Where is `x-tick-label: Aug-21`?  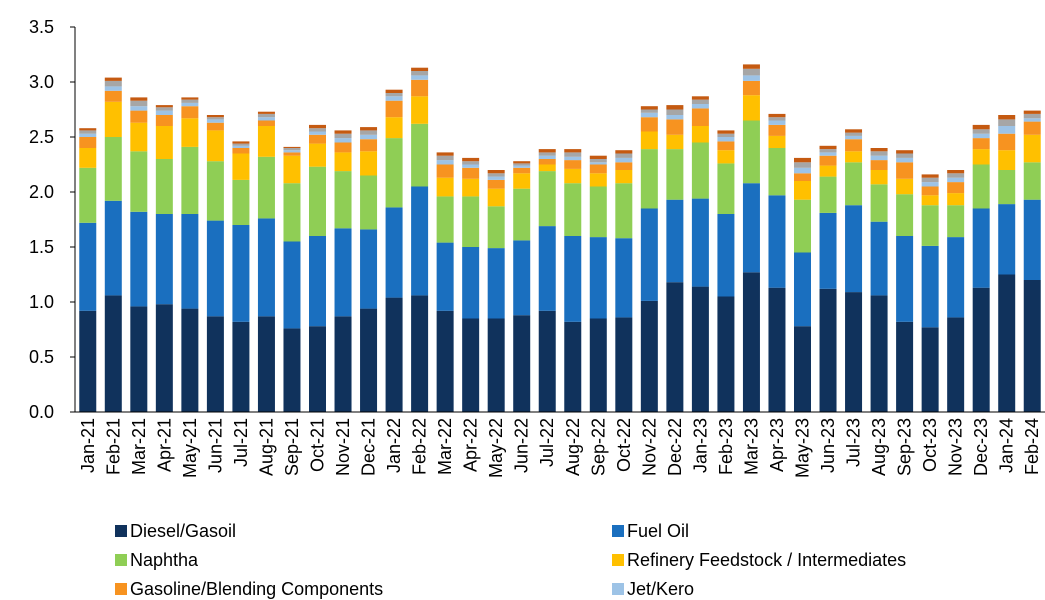 x-tick-label: Aug-21 is located at coordinates (266, 447).